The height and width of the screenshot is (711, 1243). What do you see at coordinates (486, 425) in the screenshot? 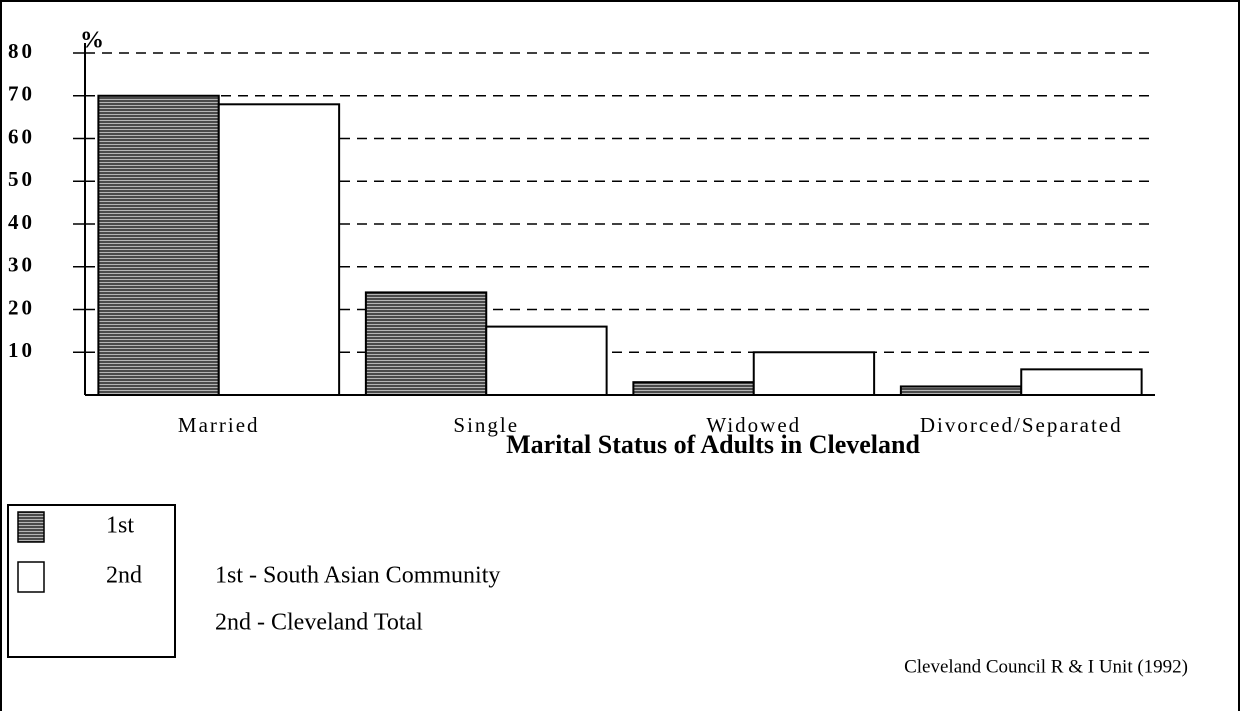
I see `x-tick-label: Single` at bounding box center [486, 425].